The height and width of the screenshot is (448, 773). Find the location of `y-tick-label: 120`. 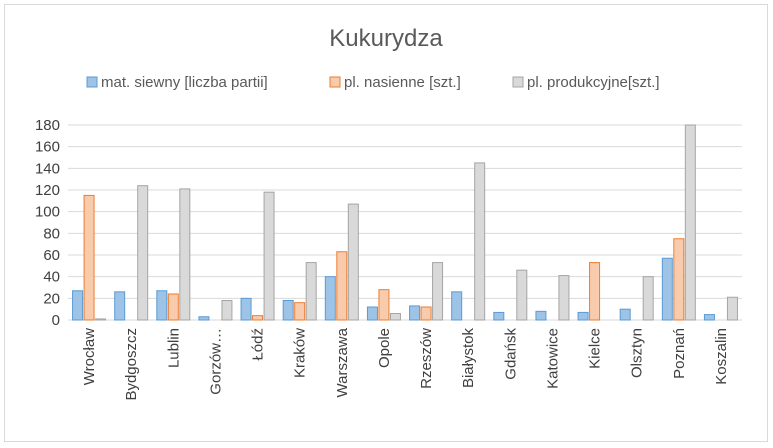

y-tick-label: 120 is located at coordinates (47, 190).